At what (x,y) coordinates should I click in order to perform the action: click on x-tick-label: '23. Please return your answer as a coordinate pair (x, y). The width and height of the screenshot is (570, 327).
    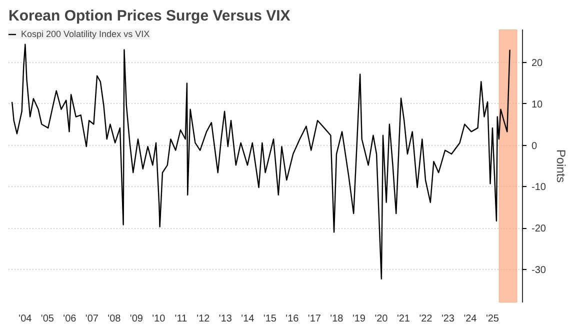
    Looking at the image, I should click on (448, 319).